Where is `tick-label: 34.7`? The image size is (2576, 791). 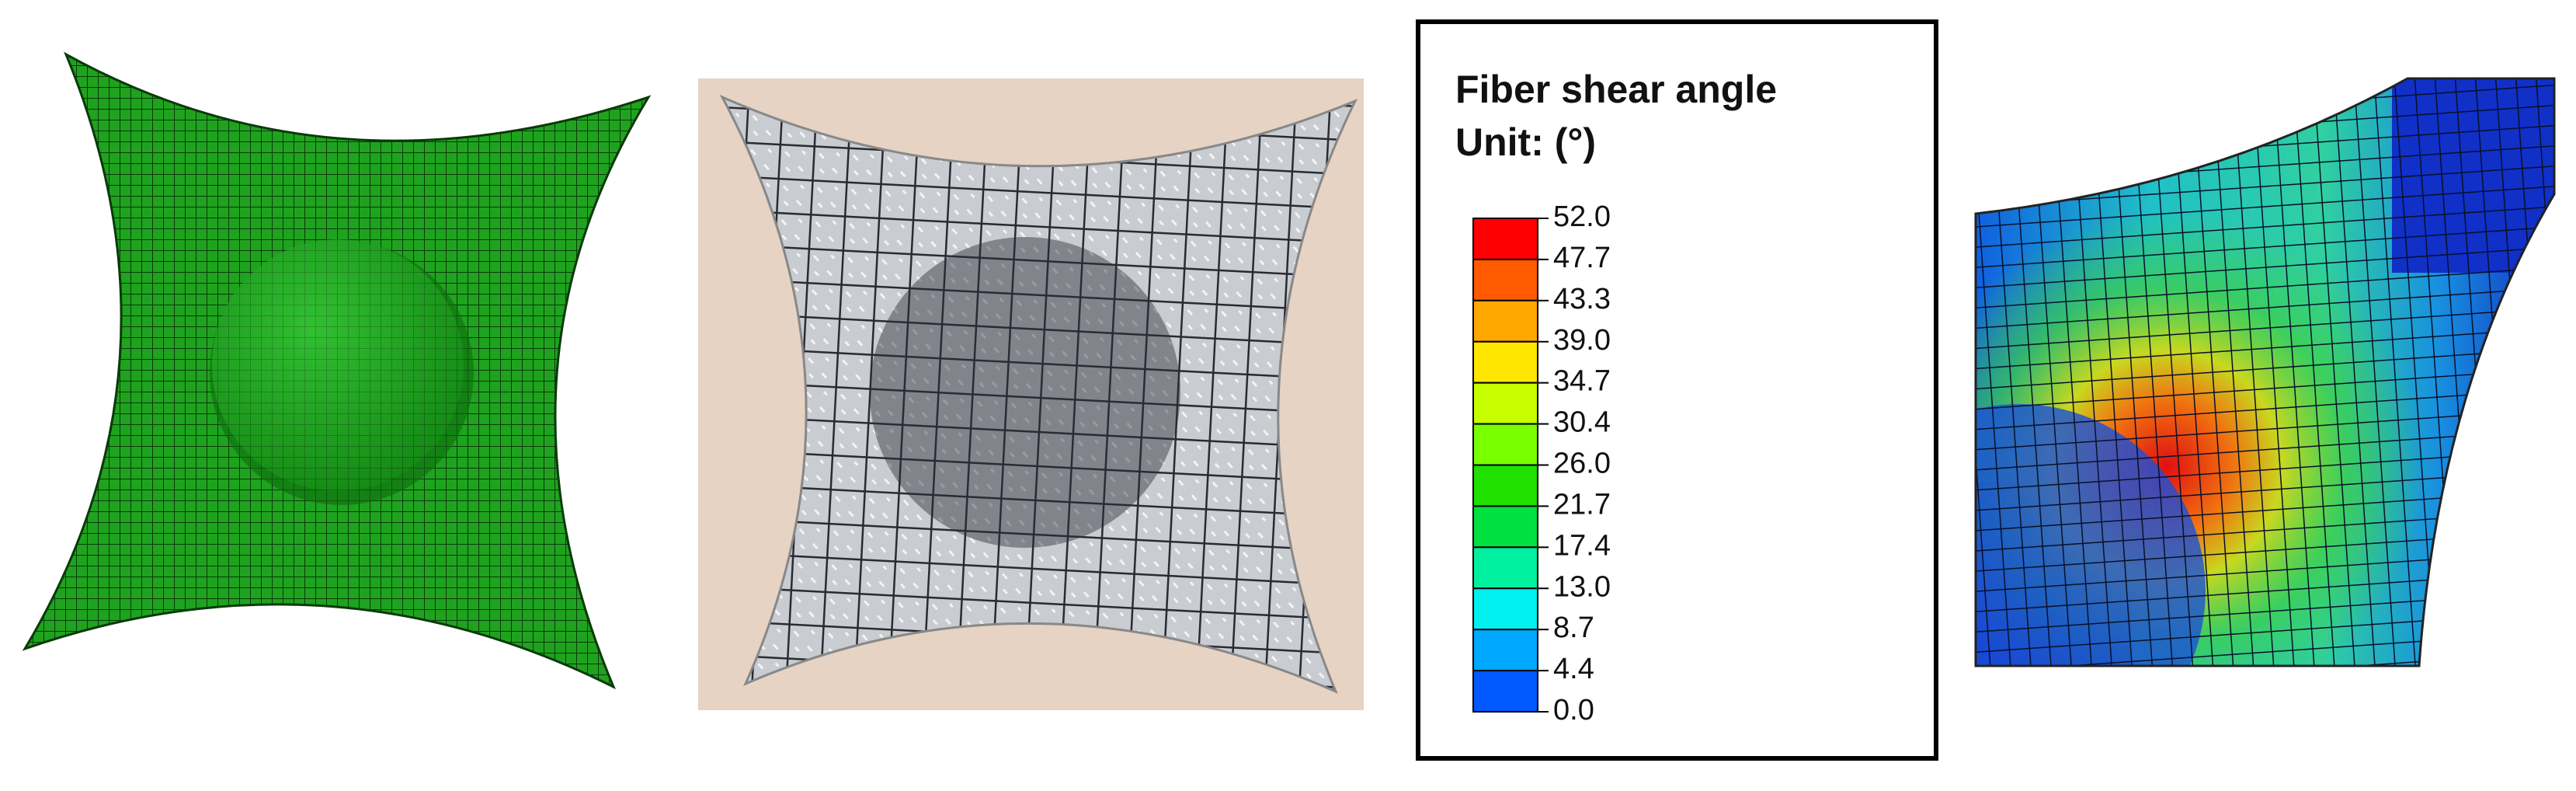
tick-label: 34.7 is located at coordinates (1582, 381).